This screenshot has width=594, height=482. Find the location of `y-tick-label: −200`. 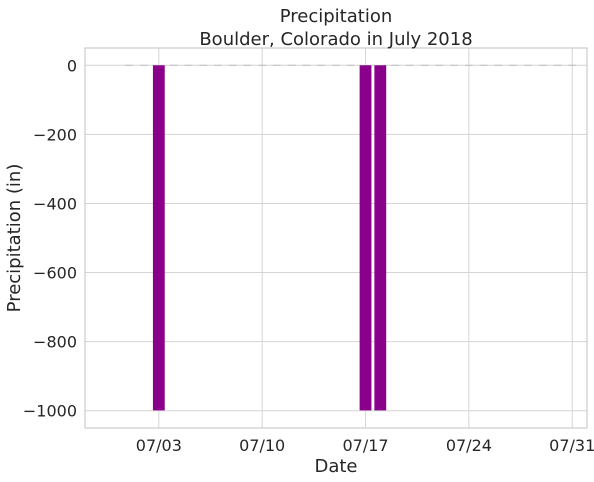

y-tick-label: −200 is located at coordinates (55, 134).